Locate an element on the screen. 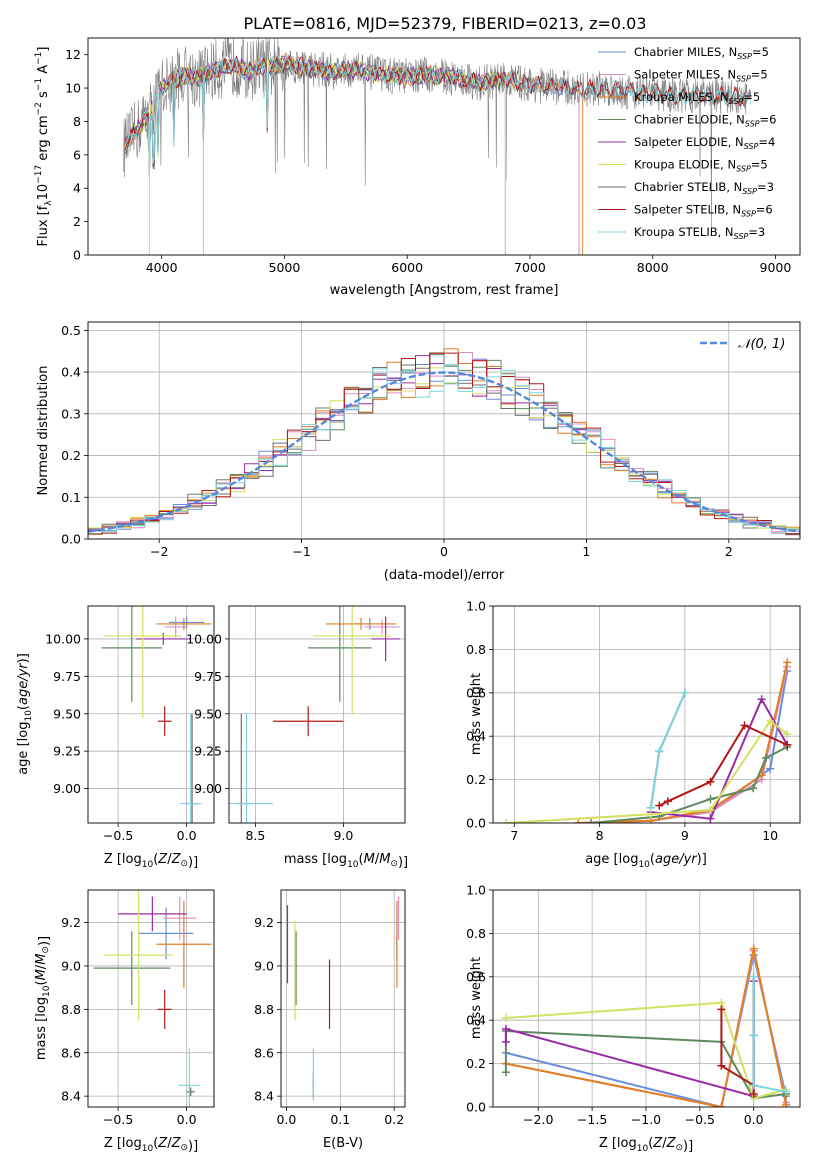  y-tick-label: 12 is located at coordinates (73, 54).